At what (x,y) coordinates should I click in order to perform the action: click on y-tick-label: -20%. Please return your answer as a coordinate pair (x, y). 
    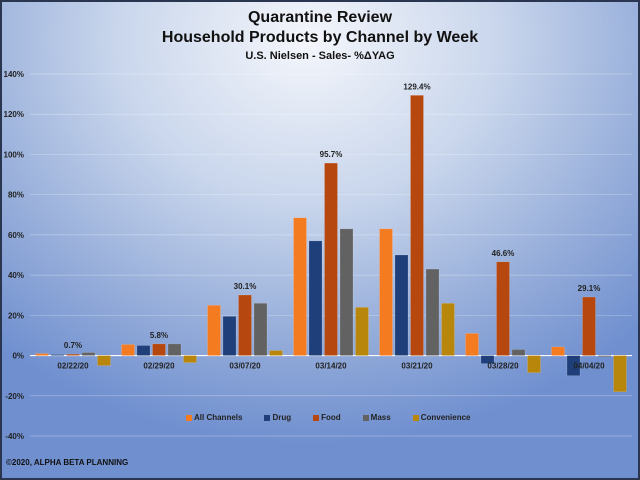
    Looking at the image, I should click on (14, 396).